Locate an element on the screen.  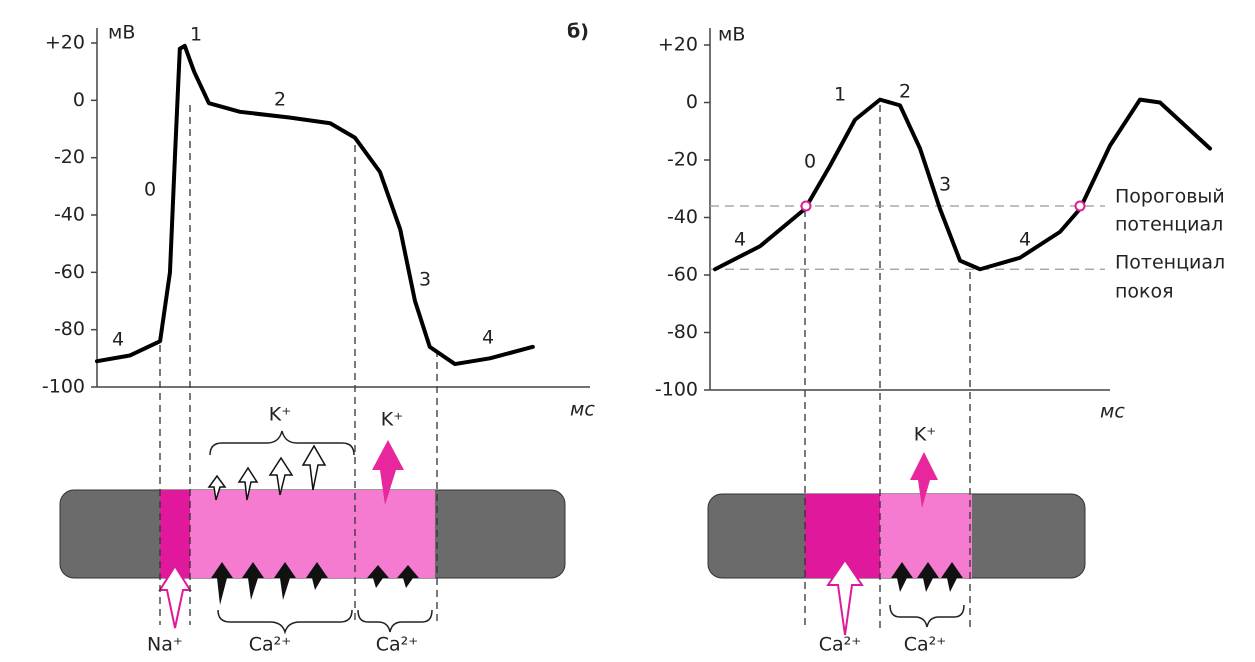
annotation: Na⁺ is located at coordinates (165, 645).